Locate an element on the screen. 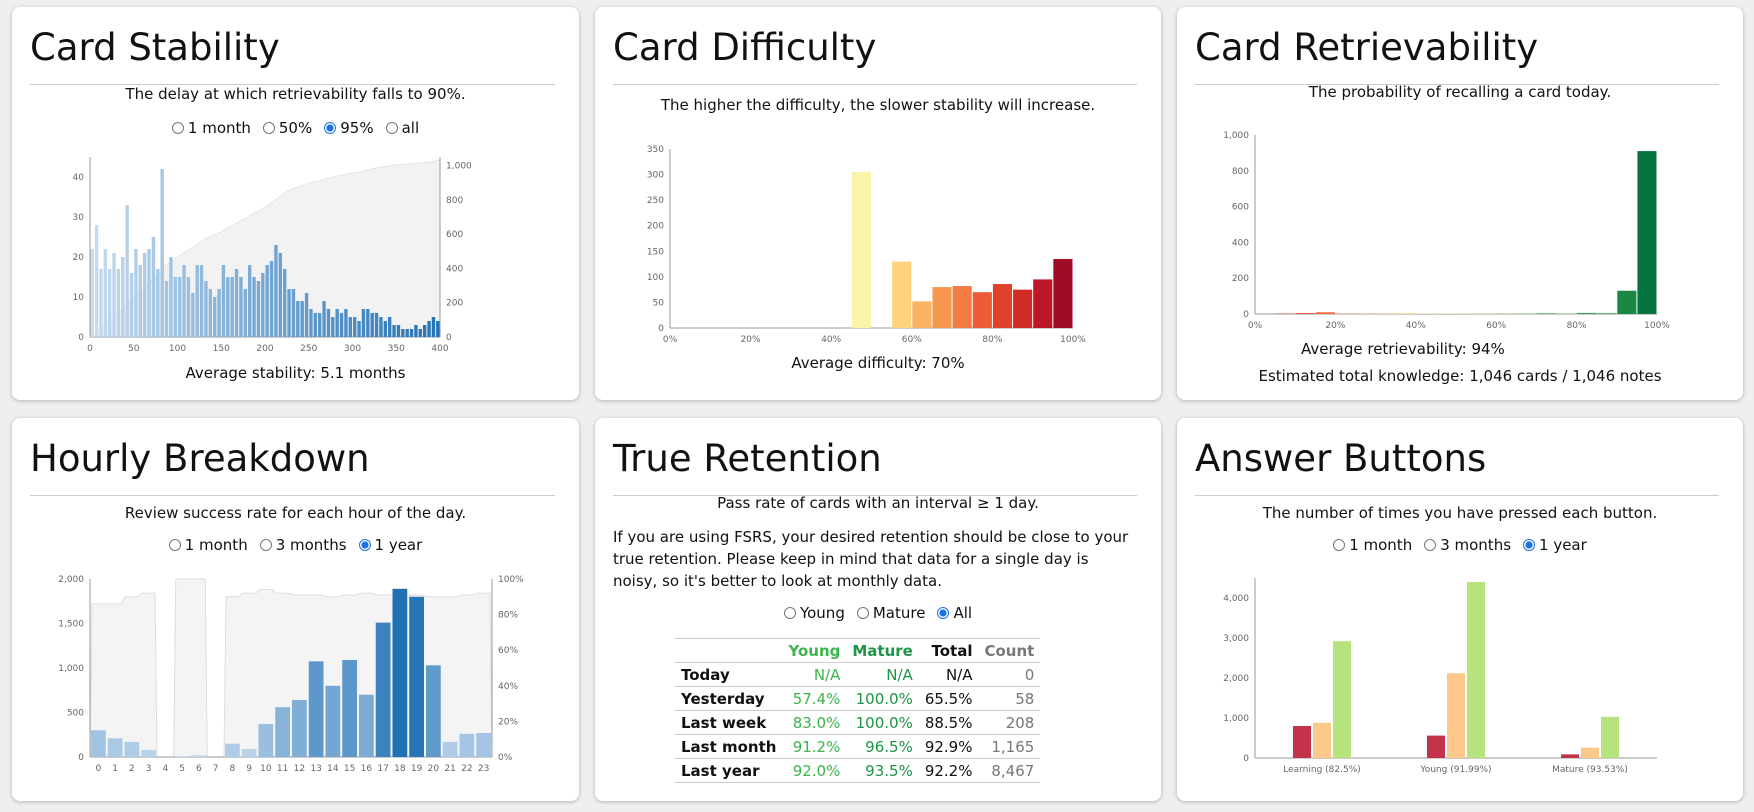 The image size is (1754, 812). y-tick-label: 2,000 is located at coordinates (71, 580).